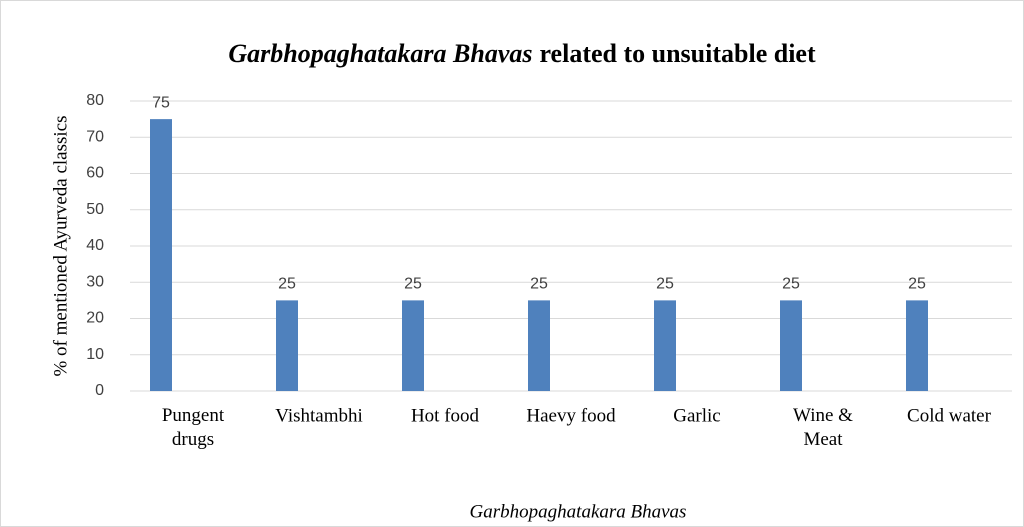 The image size is (1024, 527). What do you see at coordinates (95, 209) in the screenshot?
I see `y-tick-label: 50` at bounding box center [95, 209].